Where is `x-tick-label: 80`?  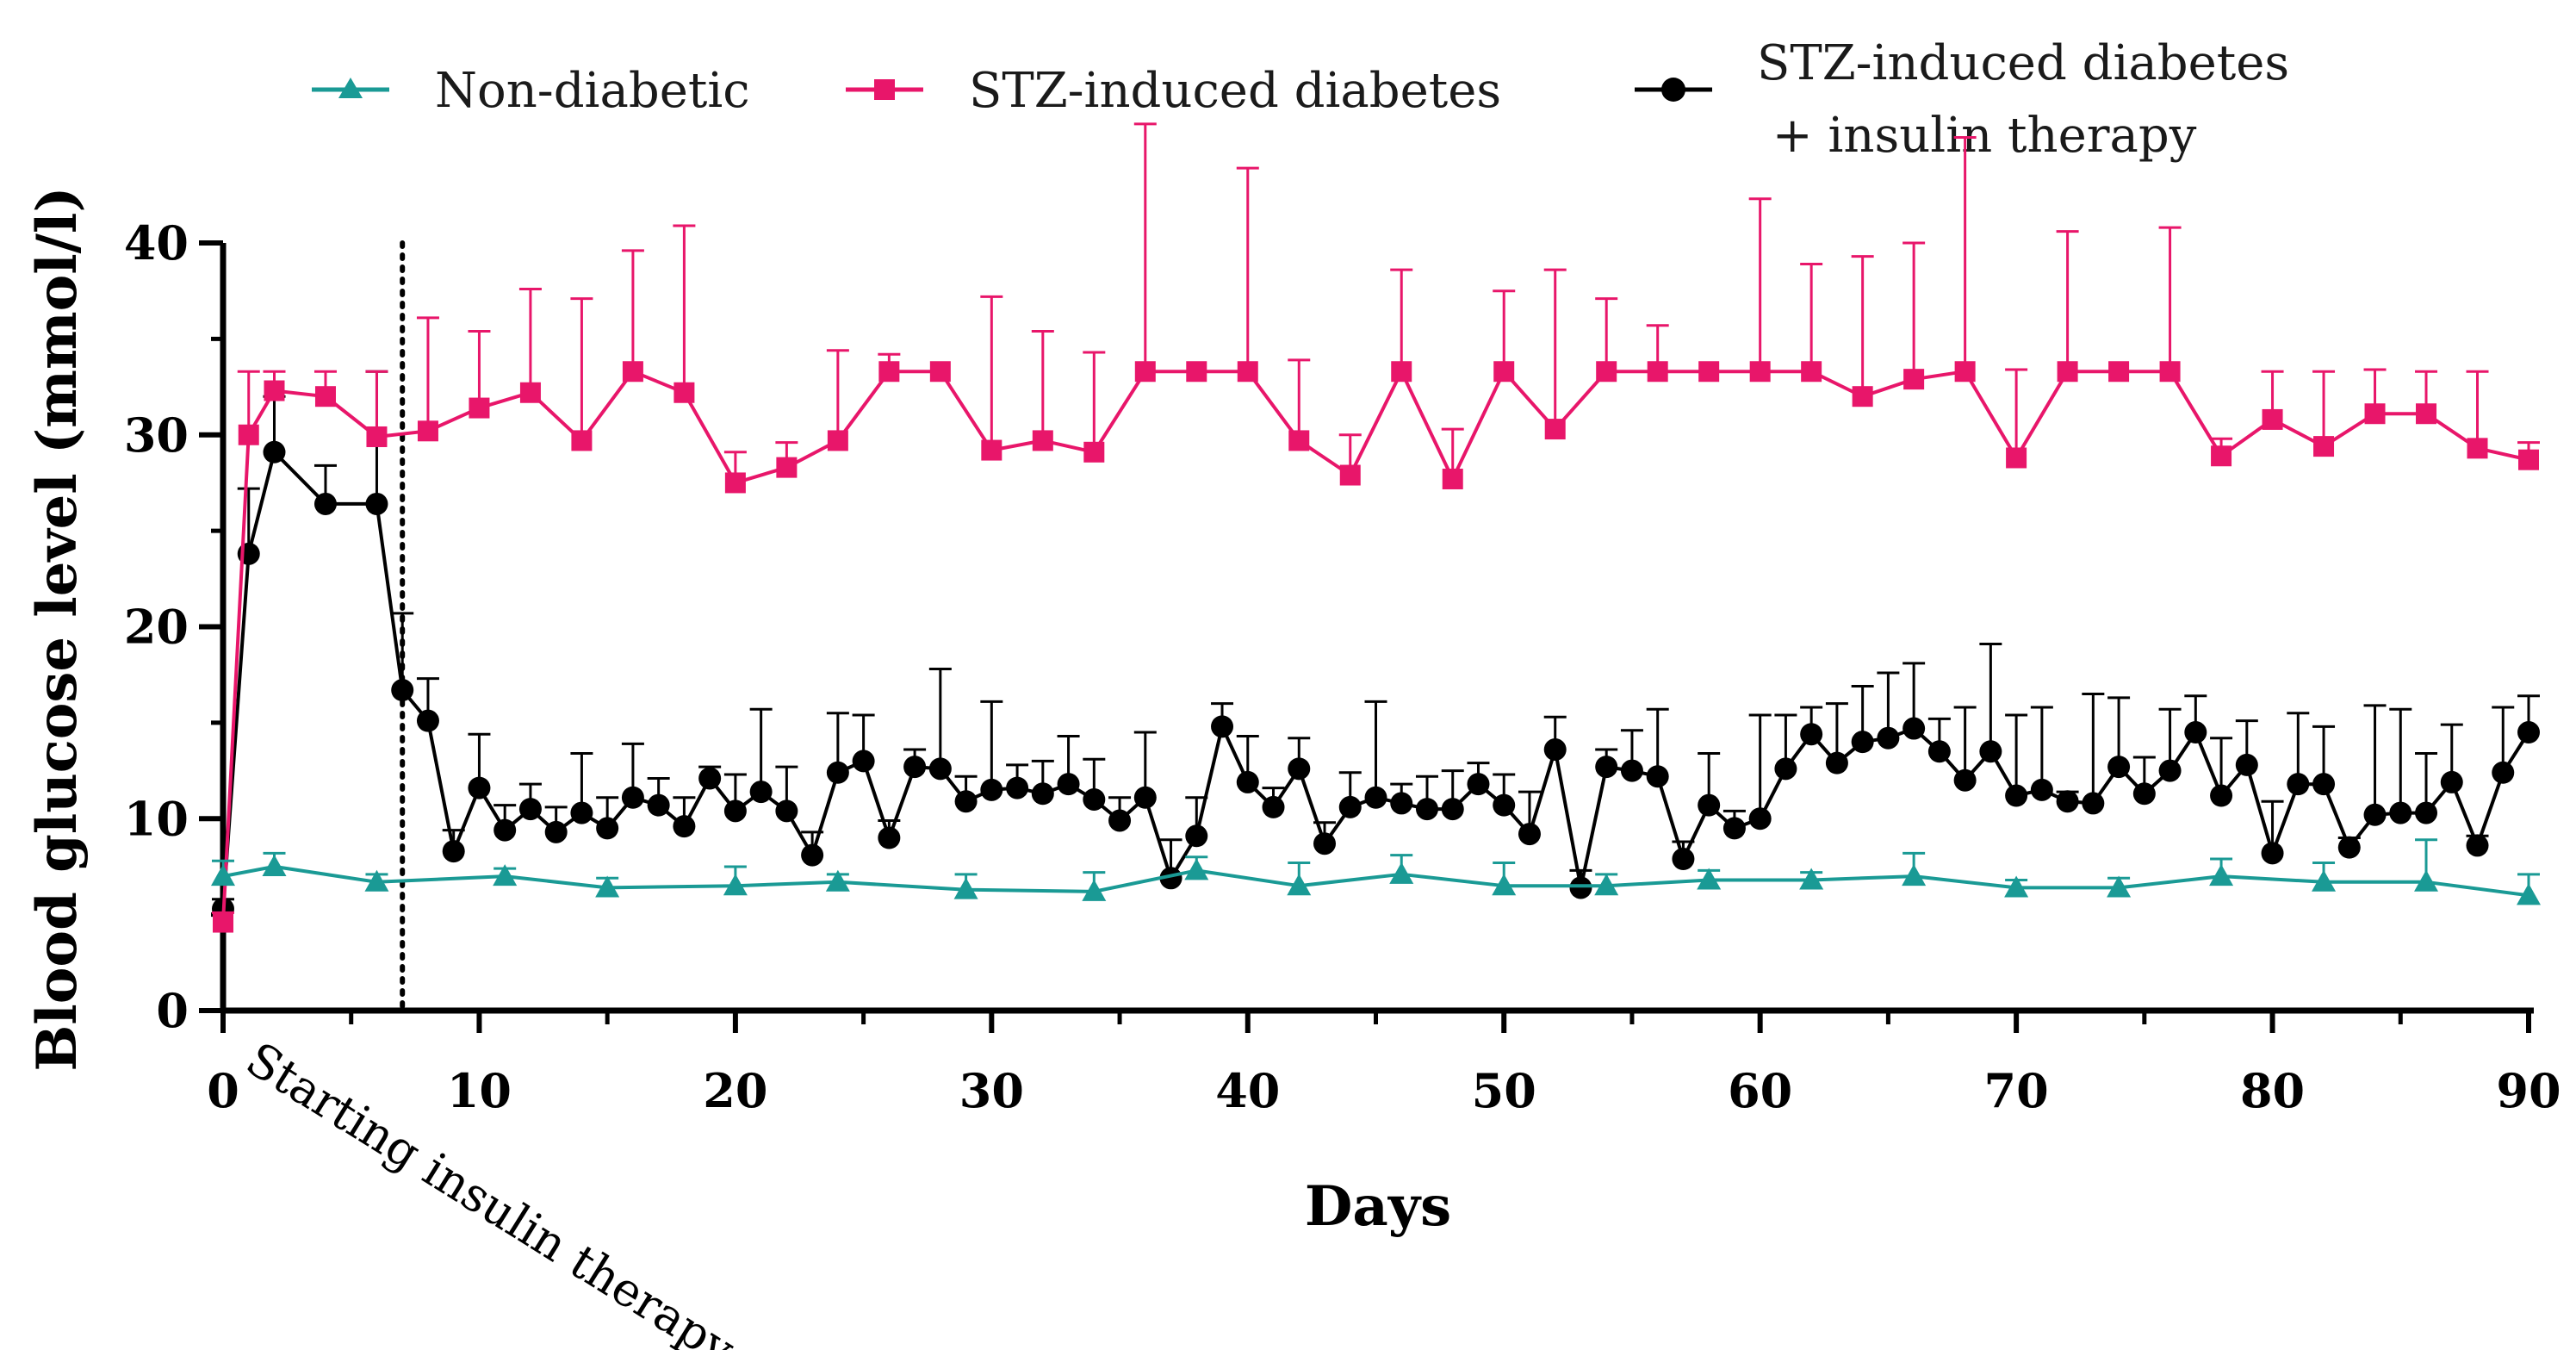 x-tick-label: 80 is located at coordinates (2272, 1090).